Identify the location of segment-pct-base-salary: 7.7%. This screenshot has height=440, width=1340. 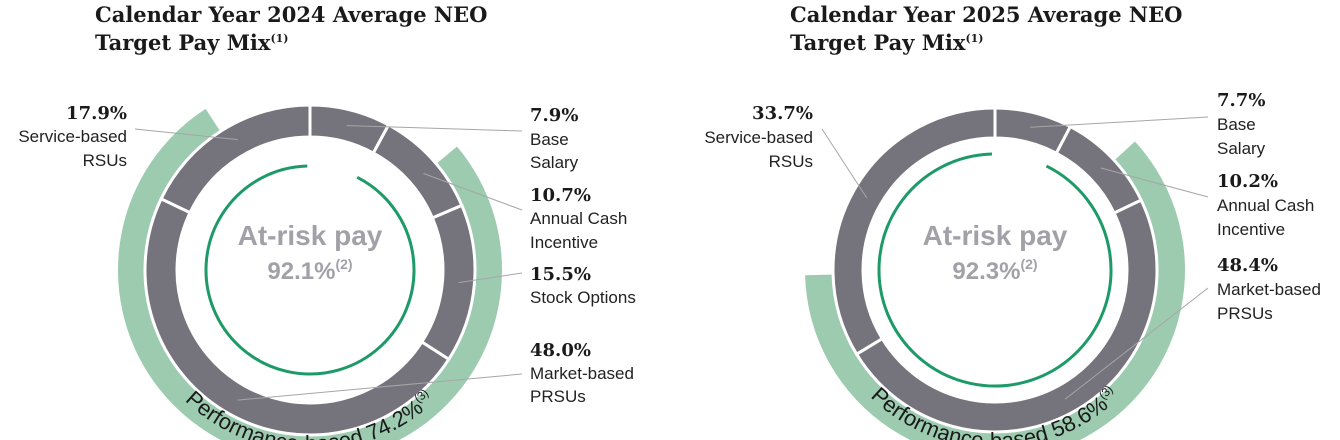
(1241, 100).